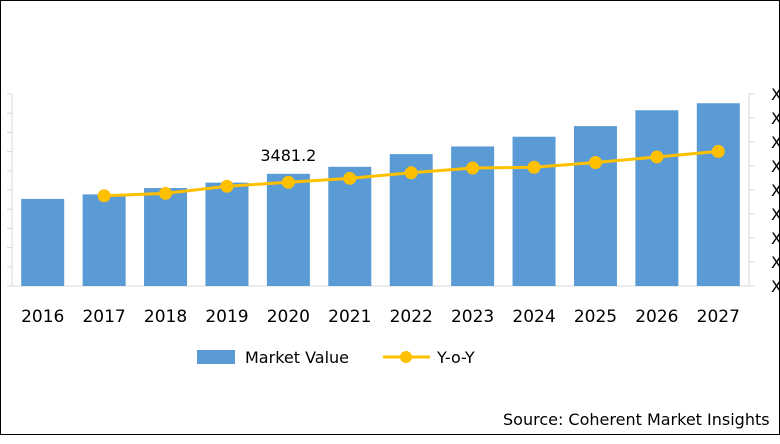 Image resolution: width=780 pixels, height=444 pixels. What do you see at coordinates (288, 317) in the screenshot?
I see `x-tick-label-2020: 2020` at bounding box center [288, 317].